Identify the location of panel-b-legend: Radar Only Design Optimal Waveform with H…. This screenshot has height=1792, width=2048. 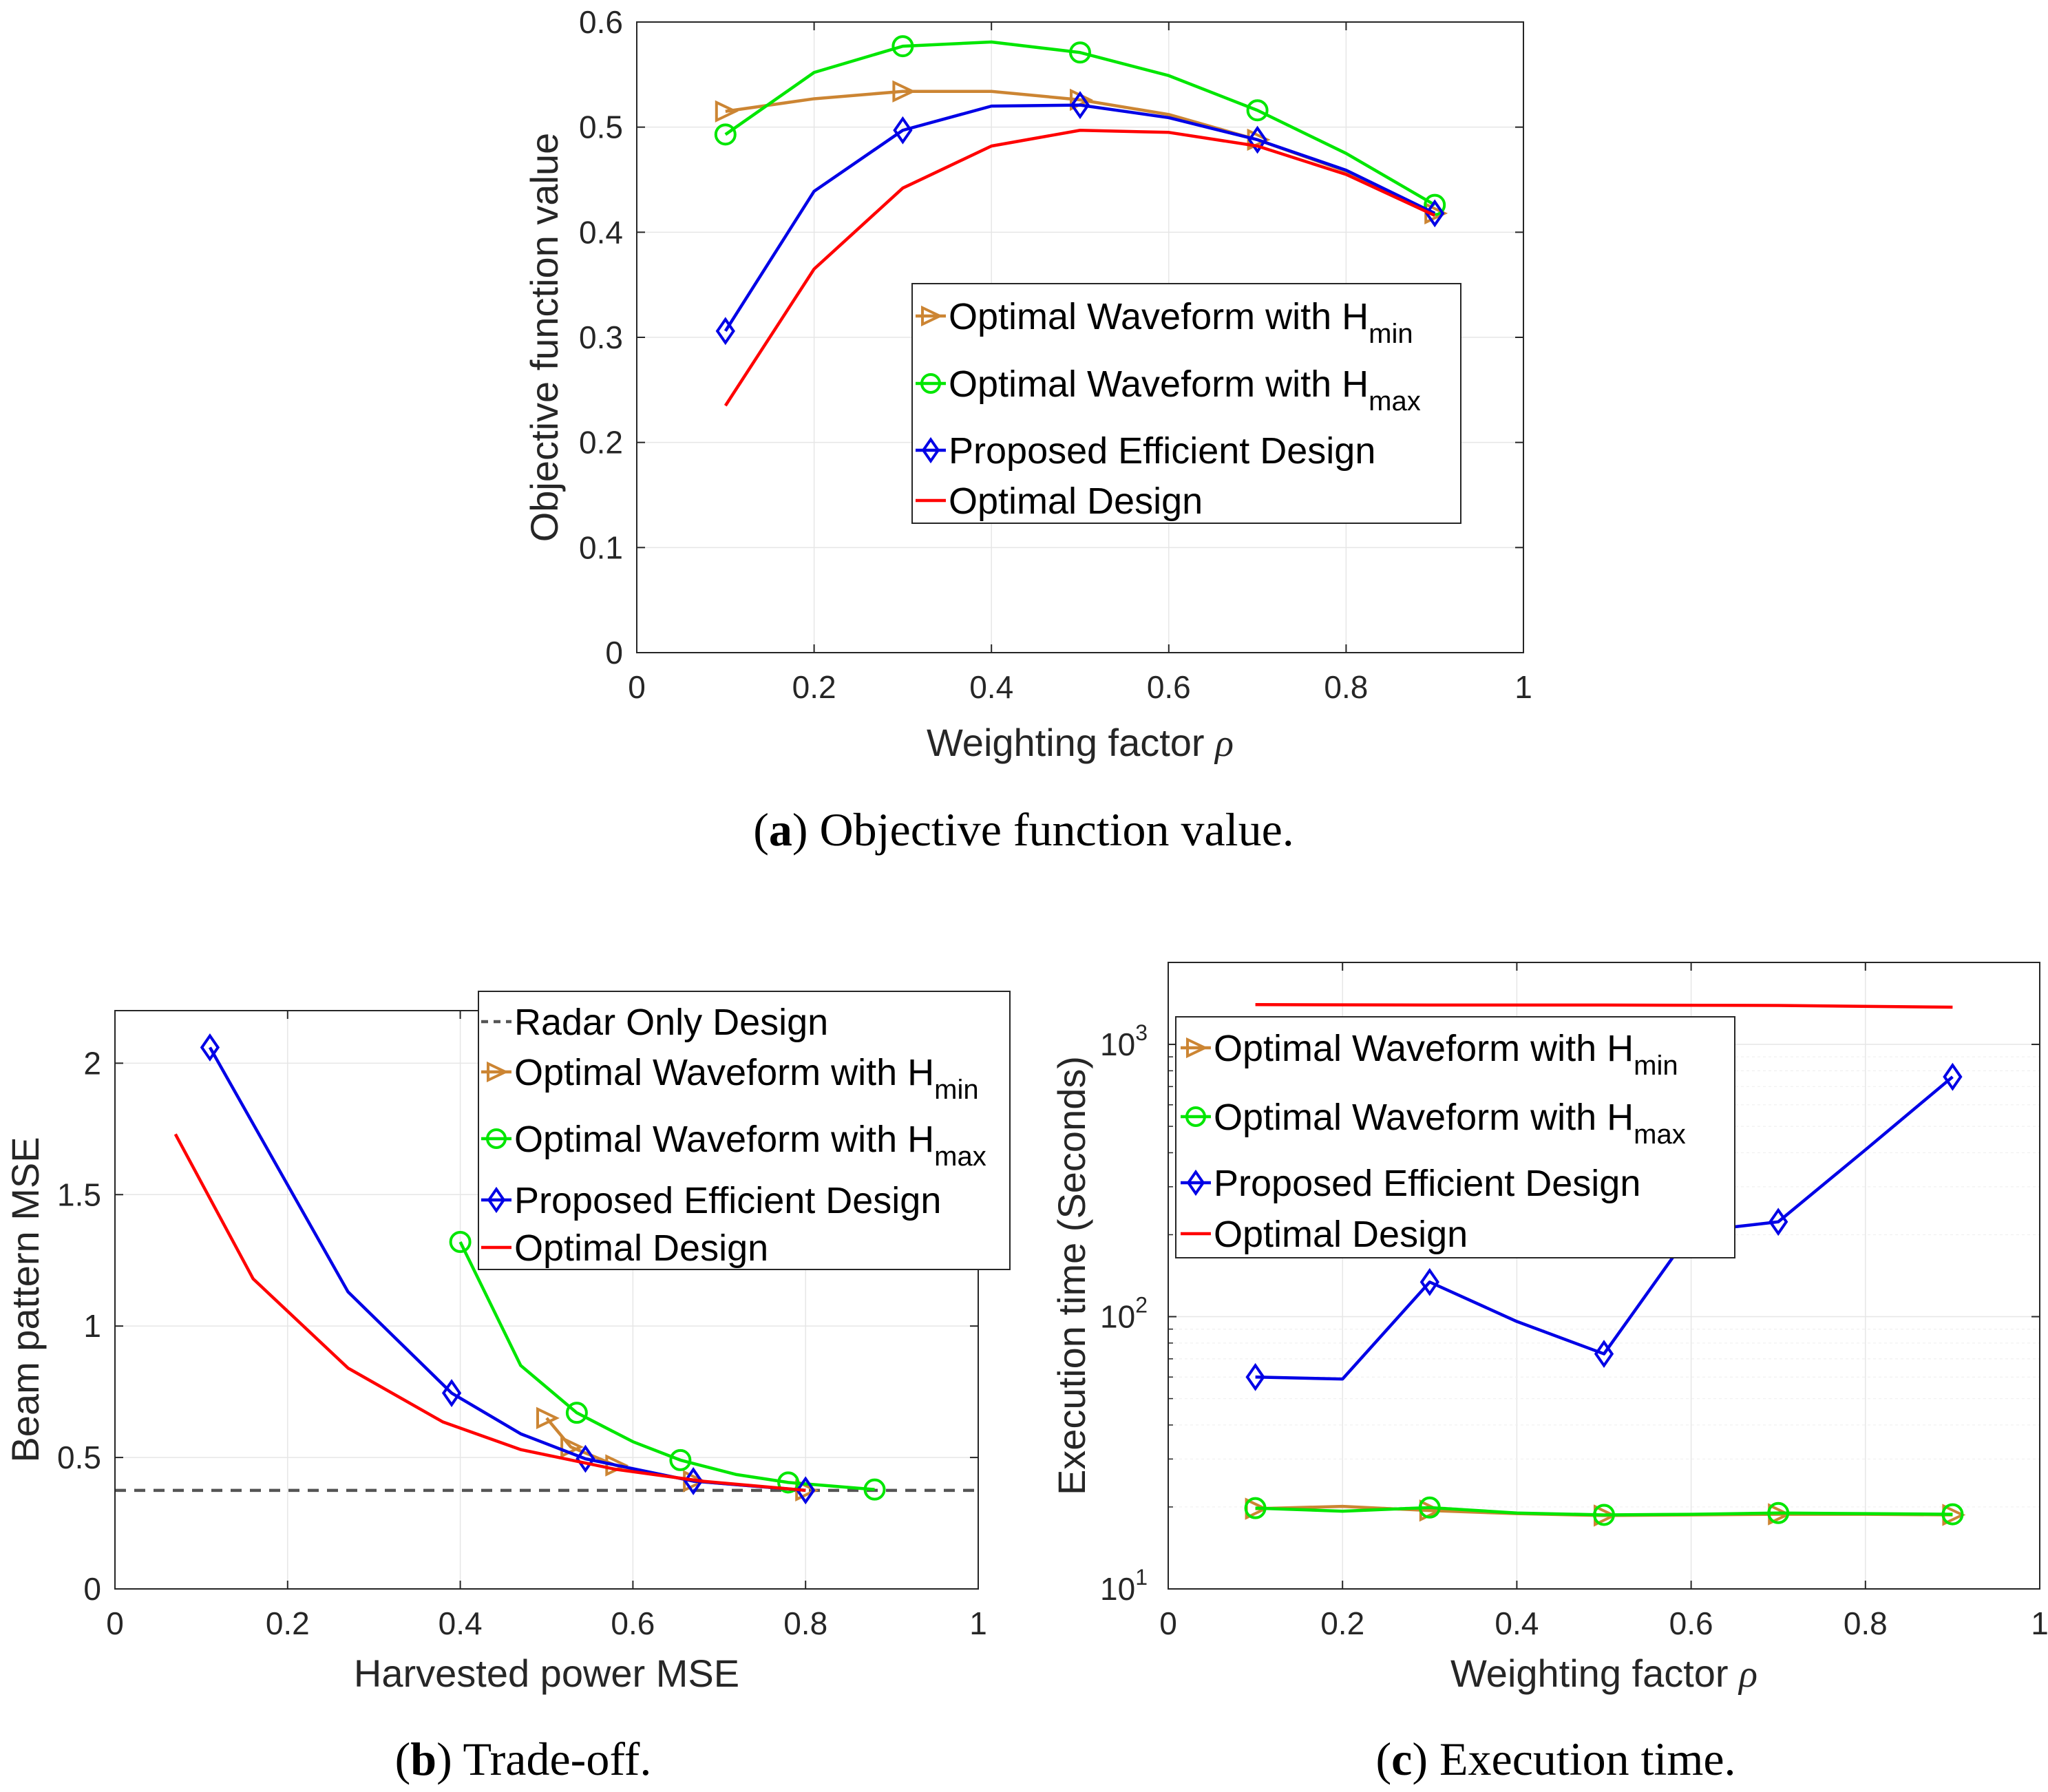
(744, 1130).